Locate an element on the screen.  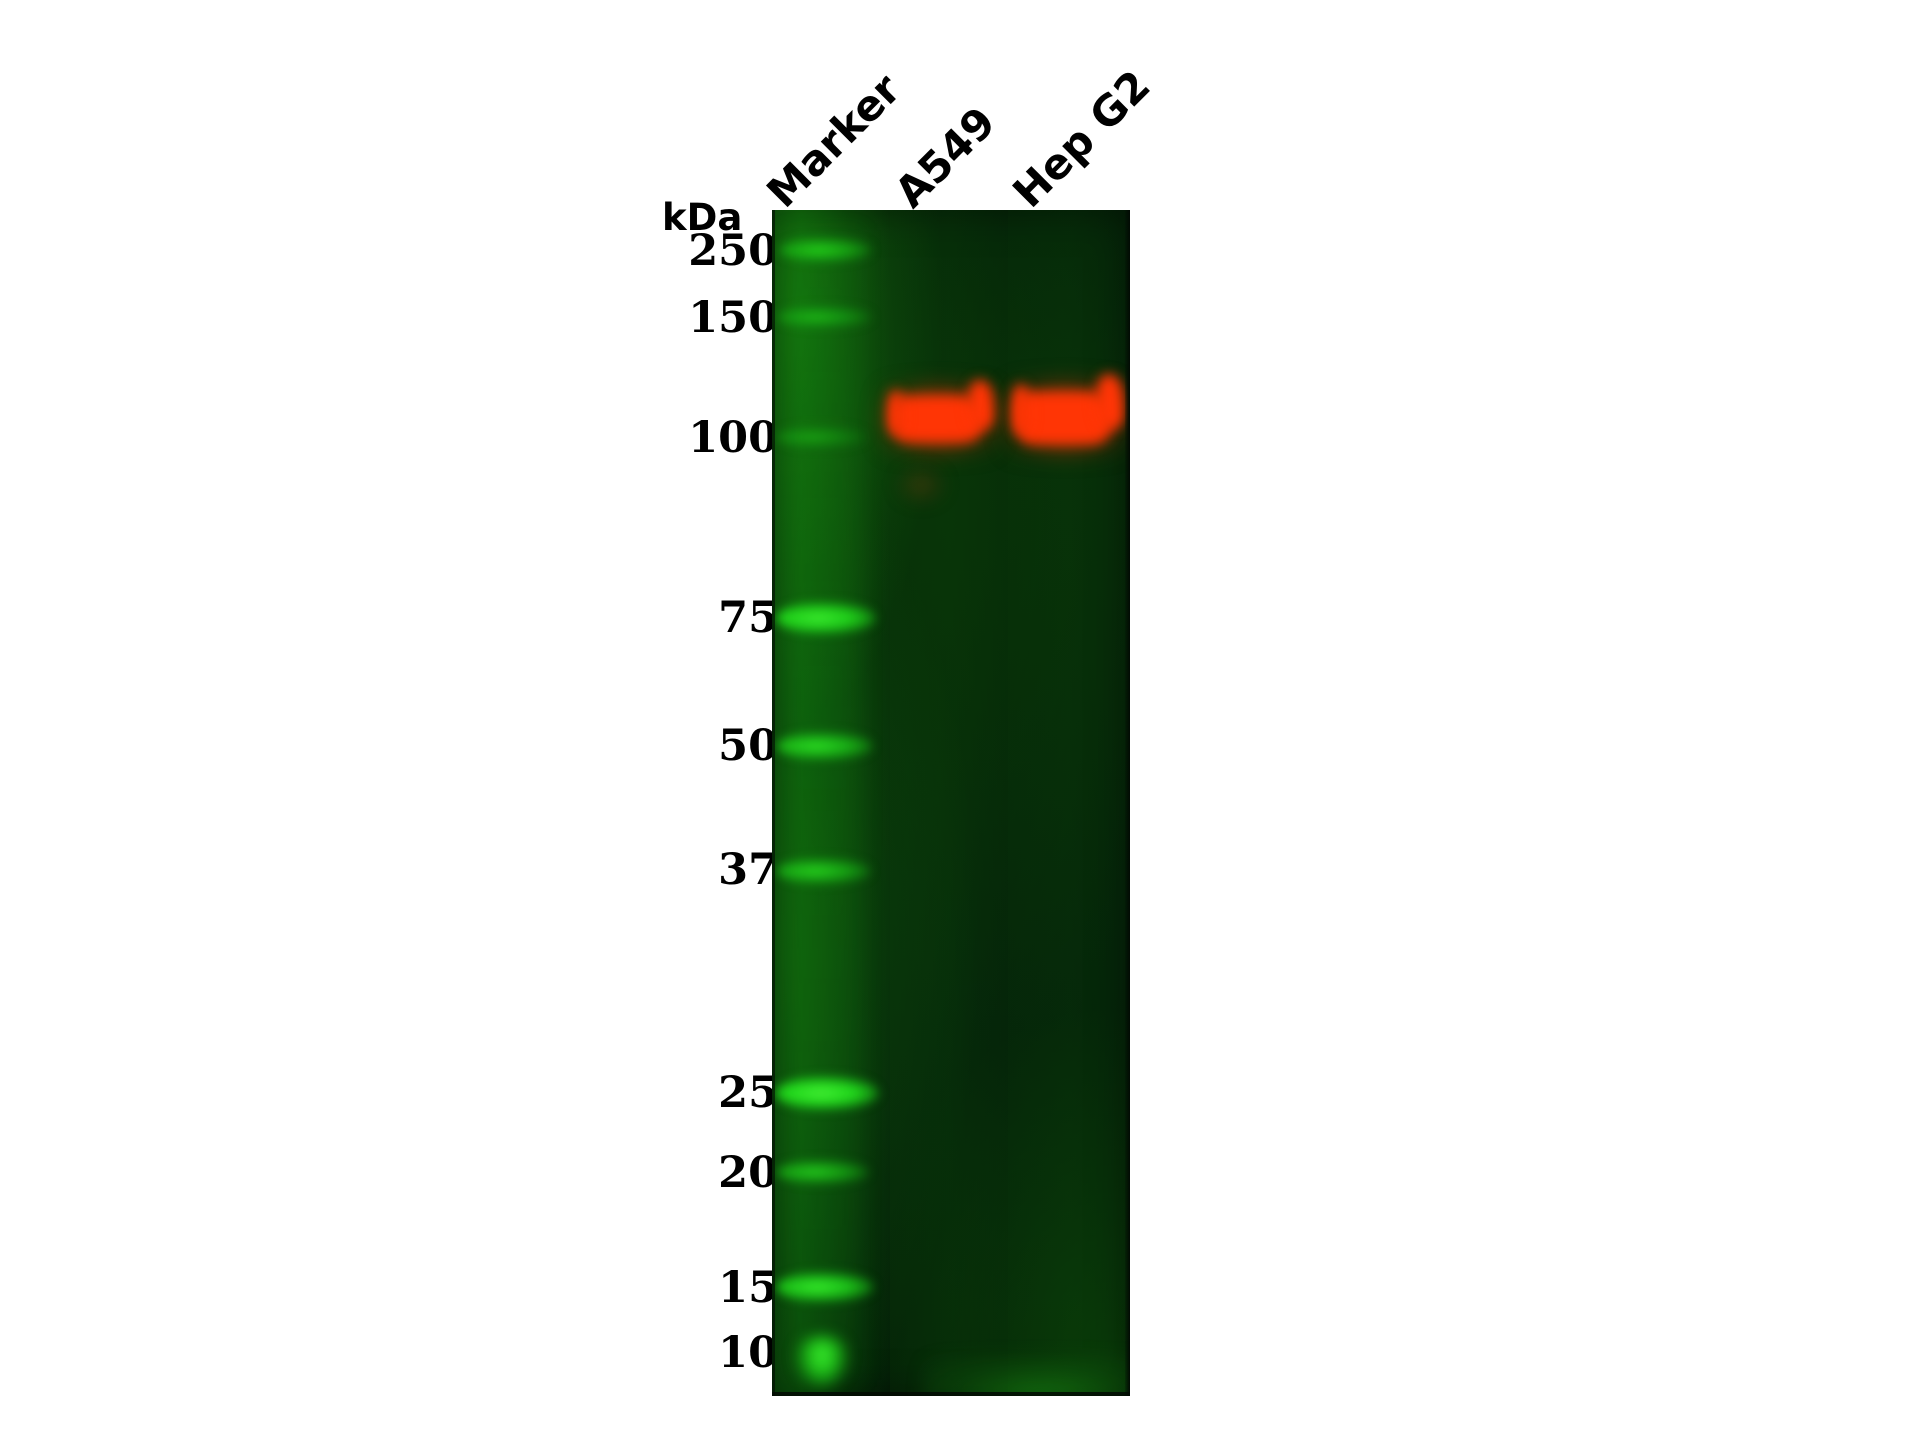
lane-hepg2 is located at coordinates (1069, 803).